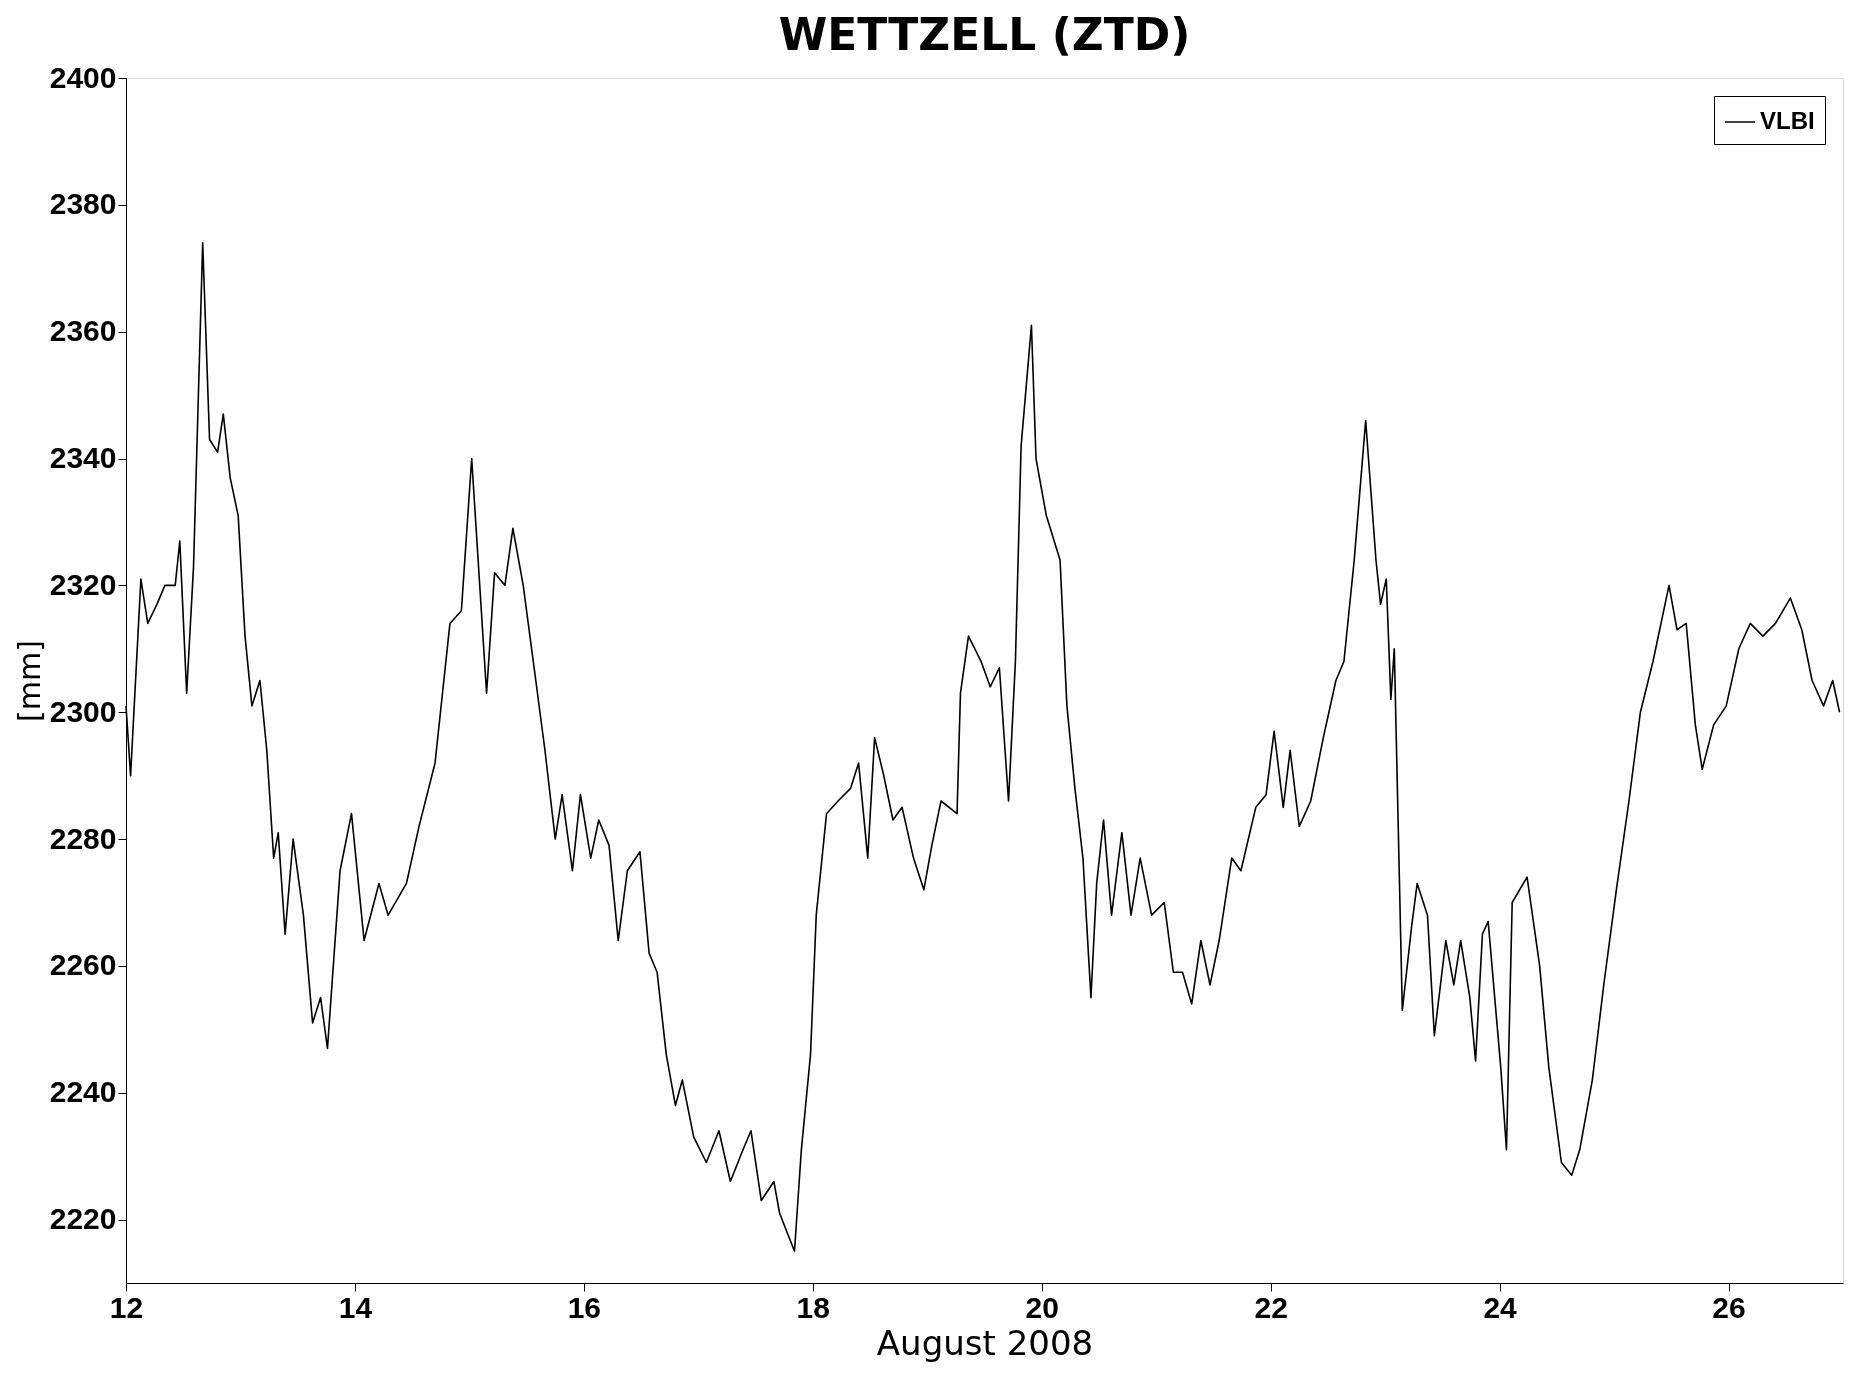  I want to click on y-tick-label: 2340, so click(83, 458).